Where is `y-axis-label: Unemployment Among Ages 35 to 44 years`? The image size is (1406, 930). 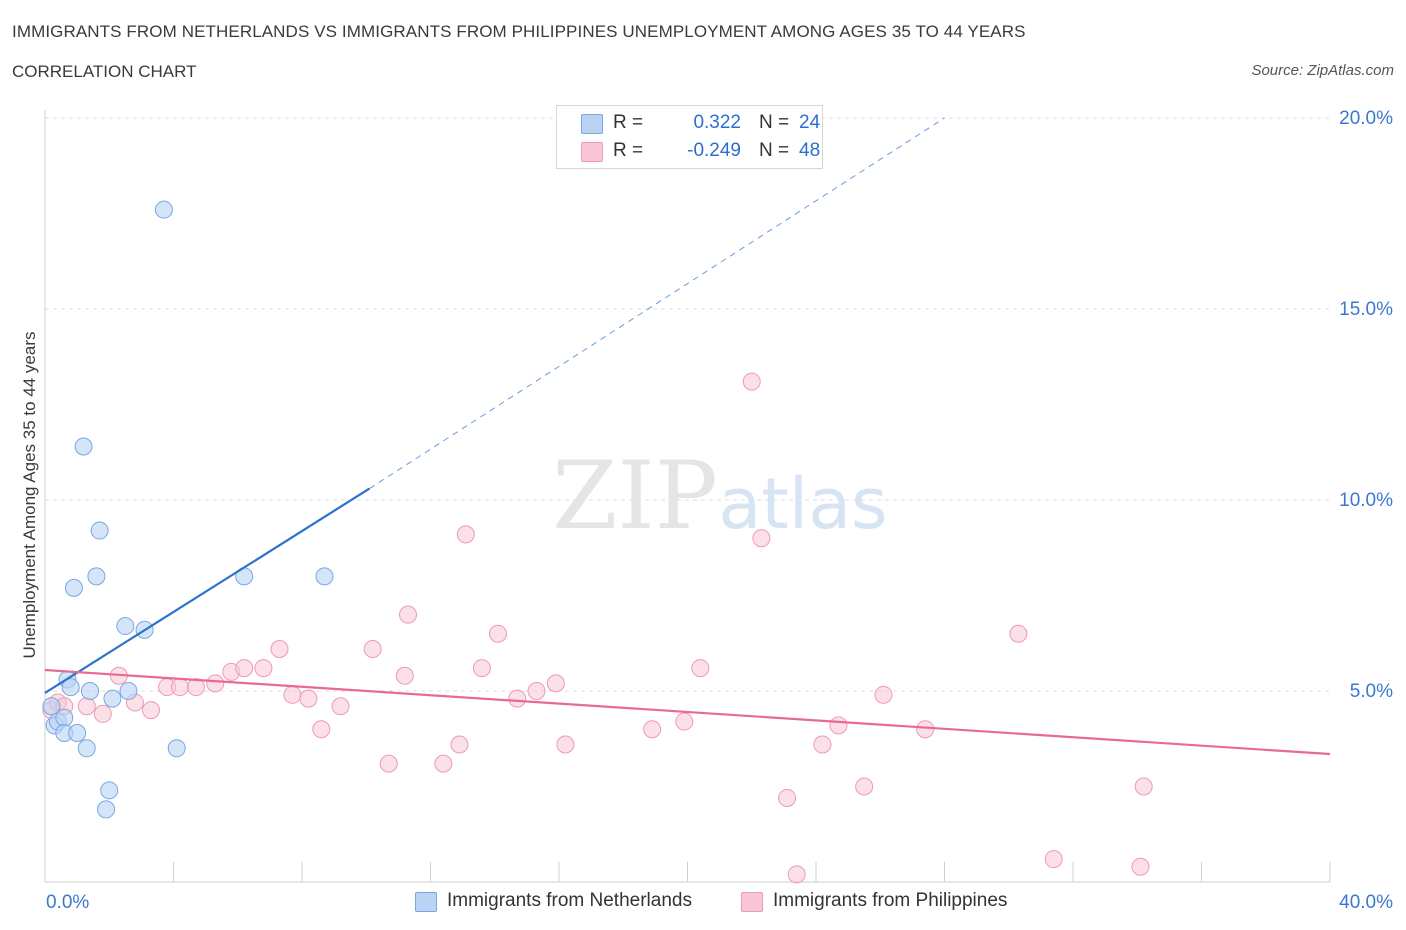 y-axis-label: Unemployment Among Ages 35 to 44 years is located at coordinates (29, 495).